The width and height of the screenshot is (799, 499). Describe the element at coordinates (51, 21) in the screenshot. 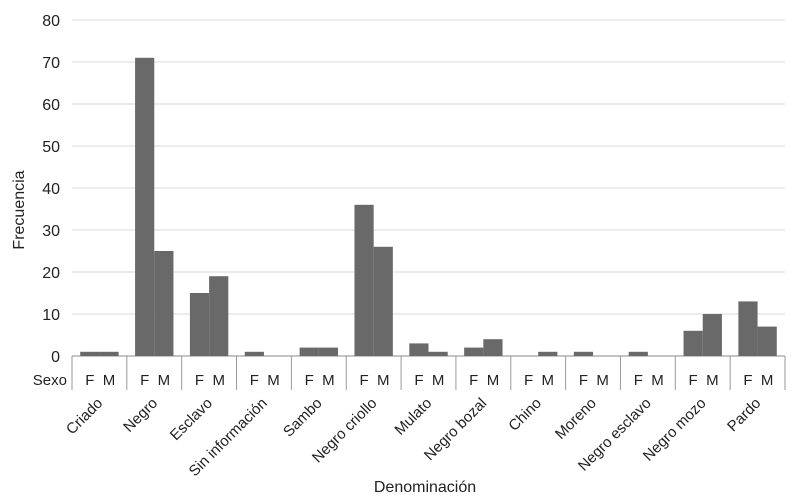

I see `y-tick-label: 80` at that location.